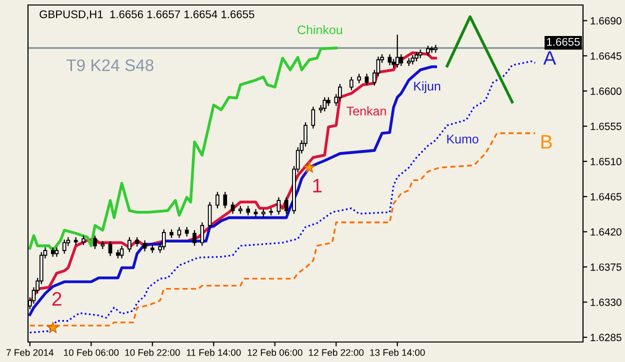 The width and height of the screenshot is (625, 362). Describe the element at coordinates (606, 338) in the screenshot. I see `y-tick-label: 1.6285` at that location.